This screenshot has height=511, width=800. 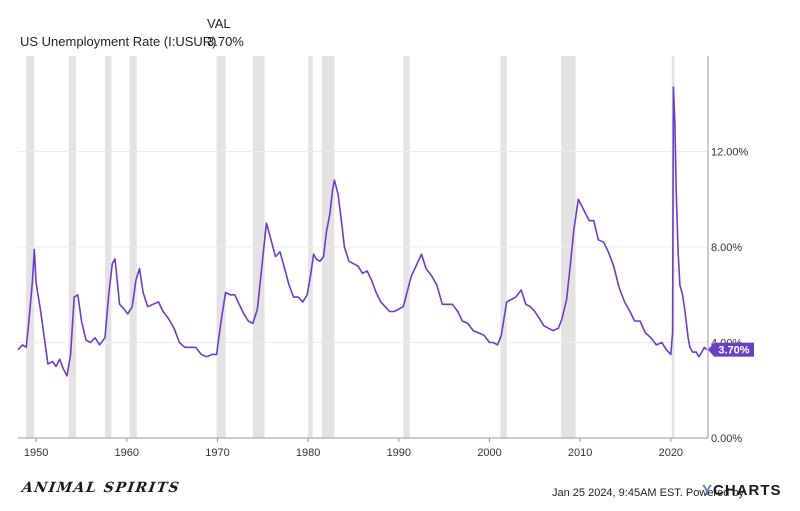 What do you see at coordinates (127, 453) in the screenshot?
I see `x-tick-label-1960: 1960` at bounding box center [127, 453].